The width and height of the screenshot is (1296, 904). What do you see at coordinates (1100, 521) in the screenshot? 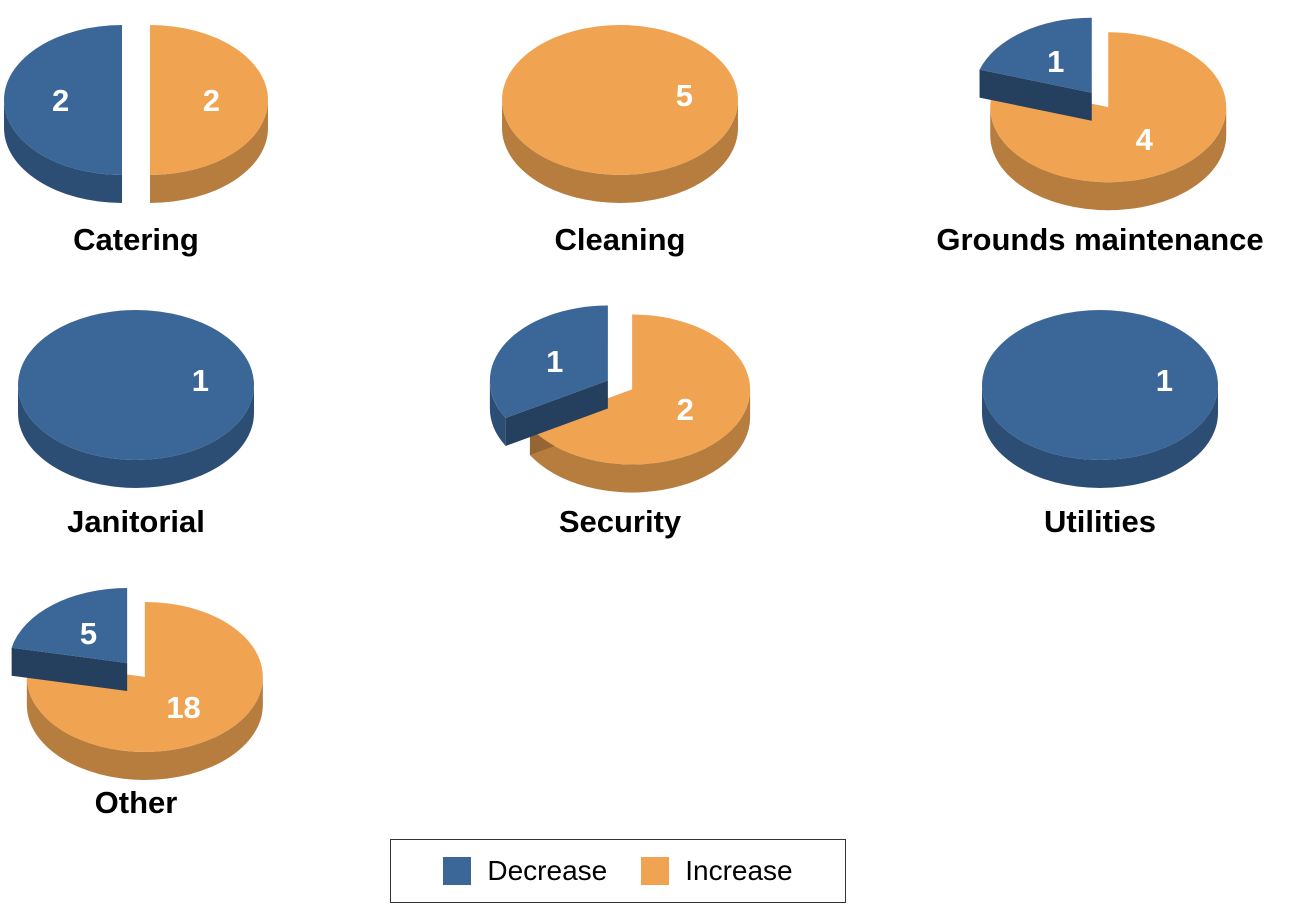
I see `pie-title-utilities: Utilities` at bounding box center [1100, 521].